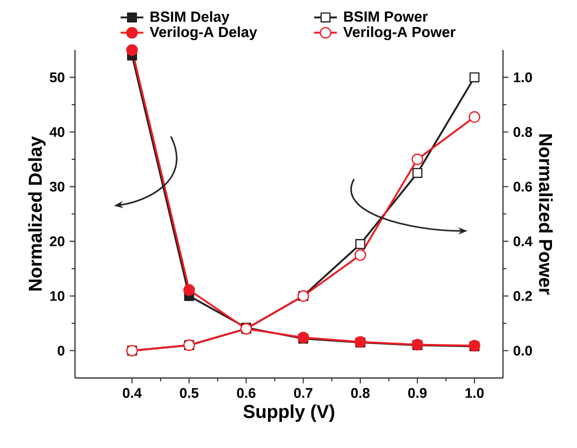  What do you see at coordinates (61, 351) in the screenshot?
I see `y-tick-label: 0` at bounding box center [61, 351].